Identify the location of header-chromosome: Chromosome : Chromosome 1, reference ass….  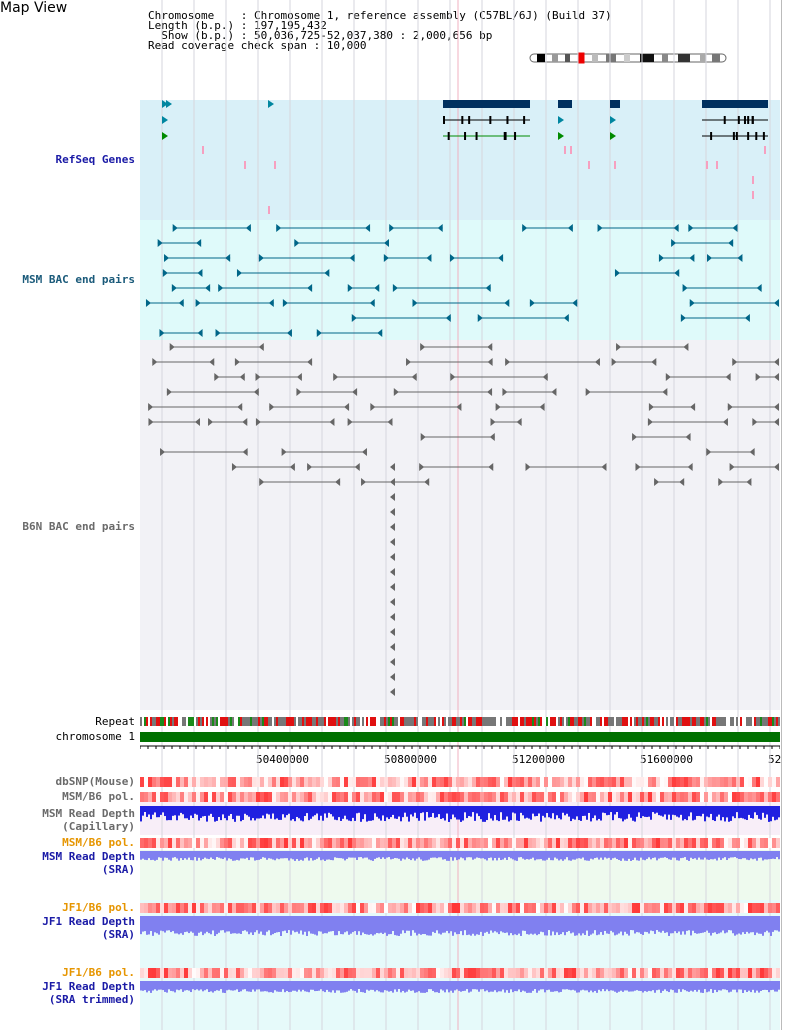
(380, 15).